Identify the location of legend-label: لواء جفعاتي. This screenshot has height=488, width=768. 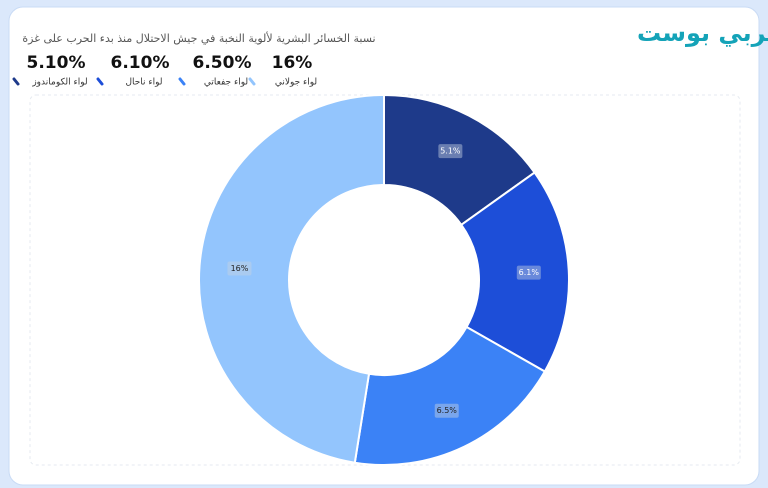
(226, 83).